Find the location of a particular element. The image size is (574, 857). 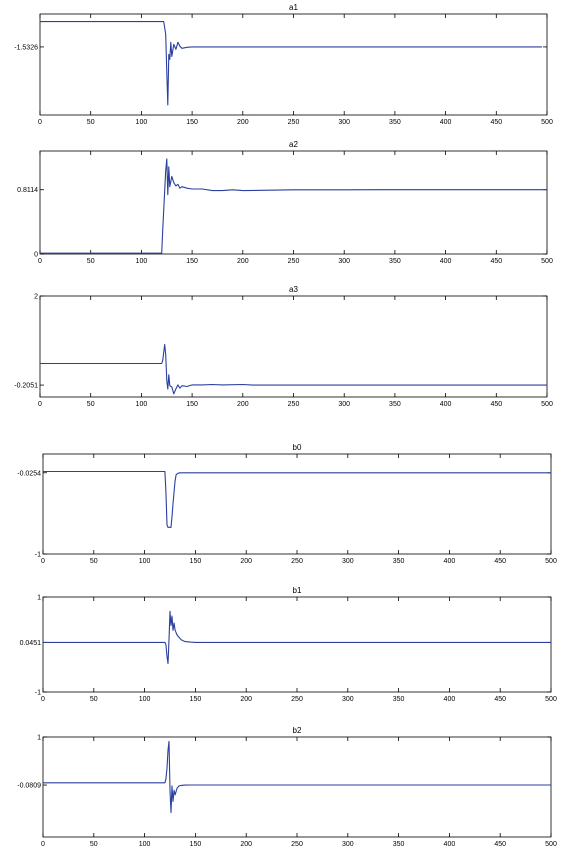

panel-a3: a3 0 50 100 150 200 250 300 350 400 450 500 -0.2051 2 is located at coordinates (283, 346).